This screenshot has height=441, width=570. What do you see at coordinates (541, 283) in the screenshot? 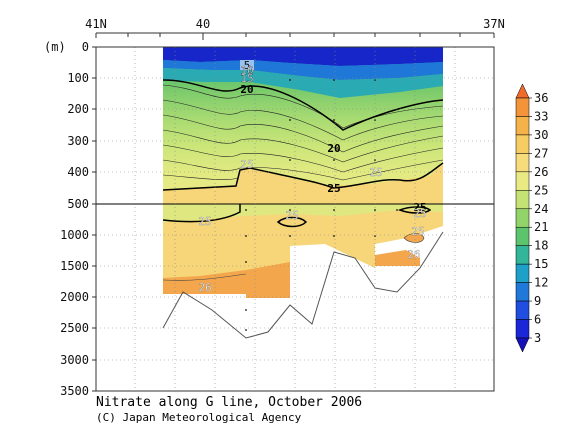
I see `colorbar-tick-label: 12` at bounding box center [541, 283].